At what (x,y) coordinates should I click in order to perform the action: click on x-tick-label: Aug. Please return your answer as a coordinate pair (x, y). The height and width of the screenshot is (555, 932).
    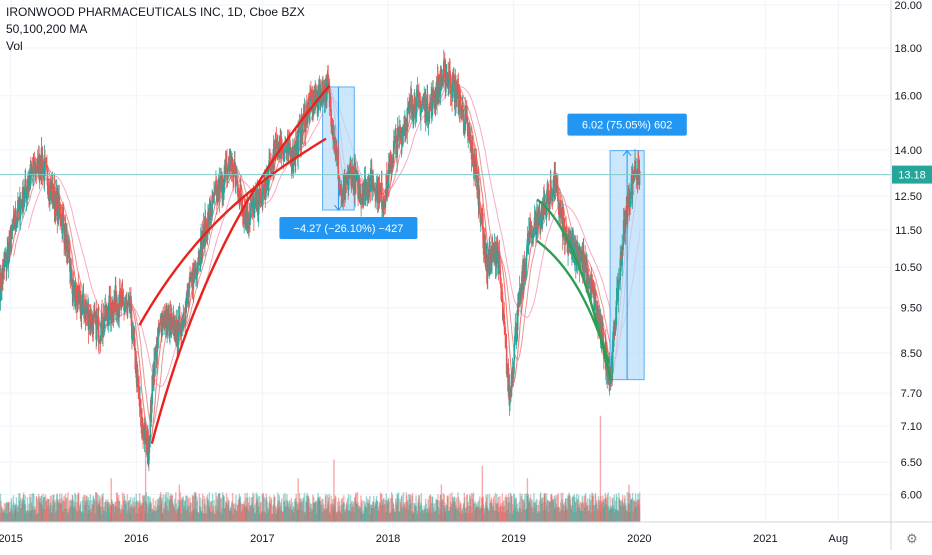
    Looking at the image, I should click on (839, 539).